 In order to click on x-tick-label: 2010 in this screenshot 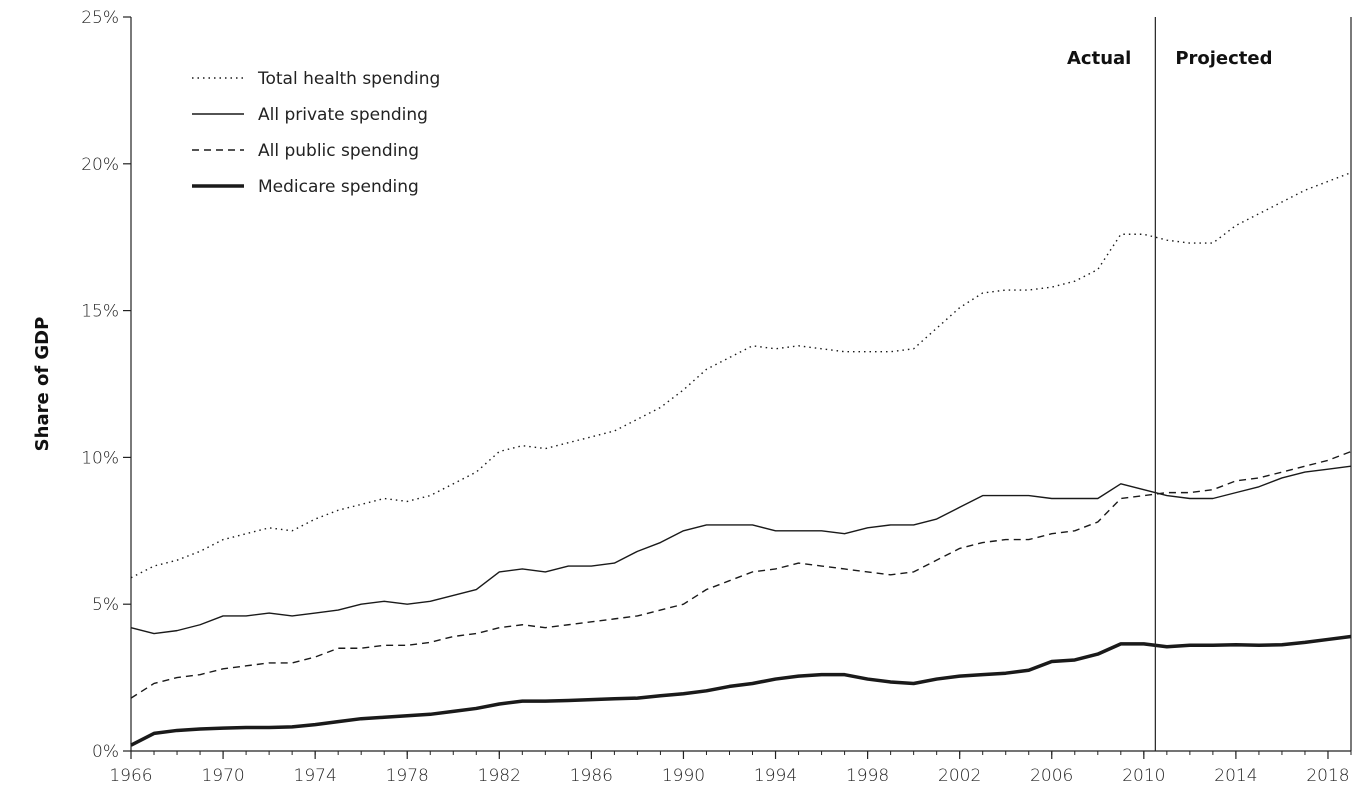, I will do `click(1143, 776)`.